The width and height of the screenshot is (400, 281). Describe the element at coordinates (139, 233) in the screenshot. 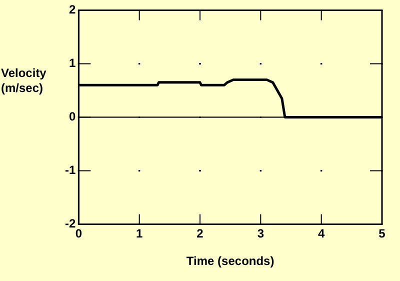

I see `x-tick-label: 1` at that location.